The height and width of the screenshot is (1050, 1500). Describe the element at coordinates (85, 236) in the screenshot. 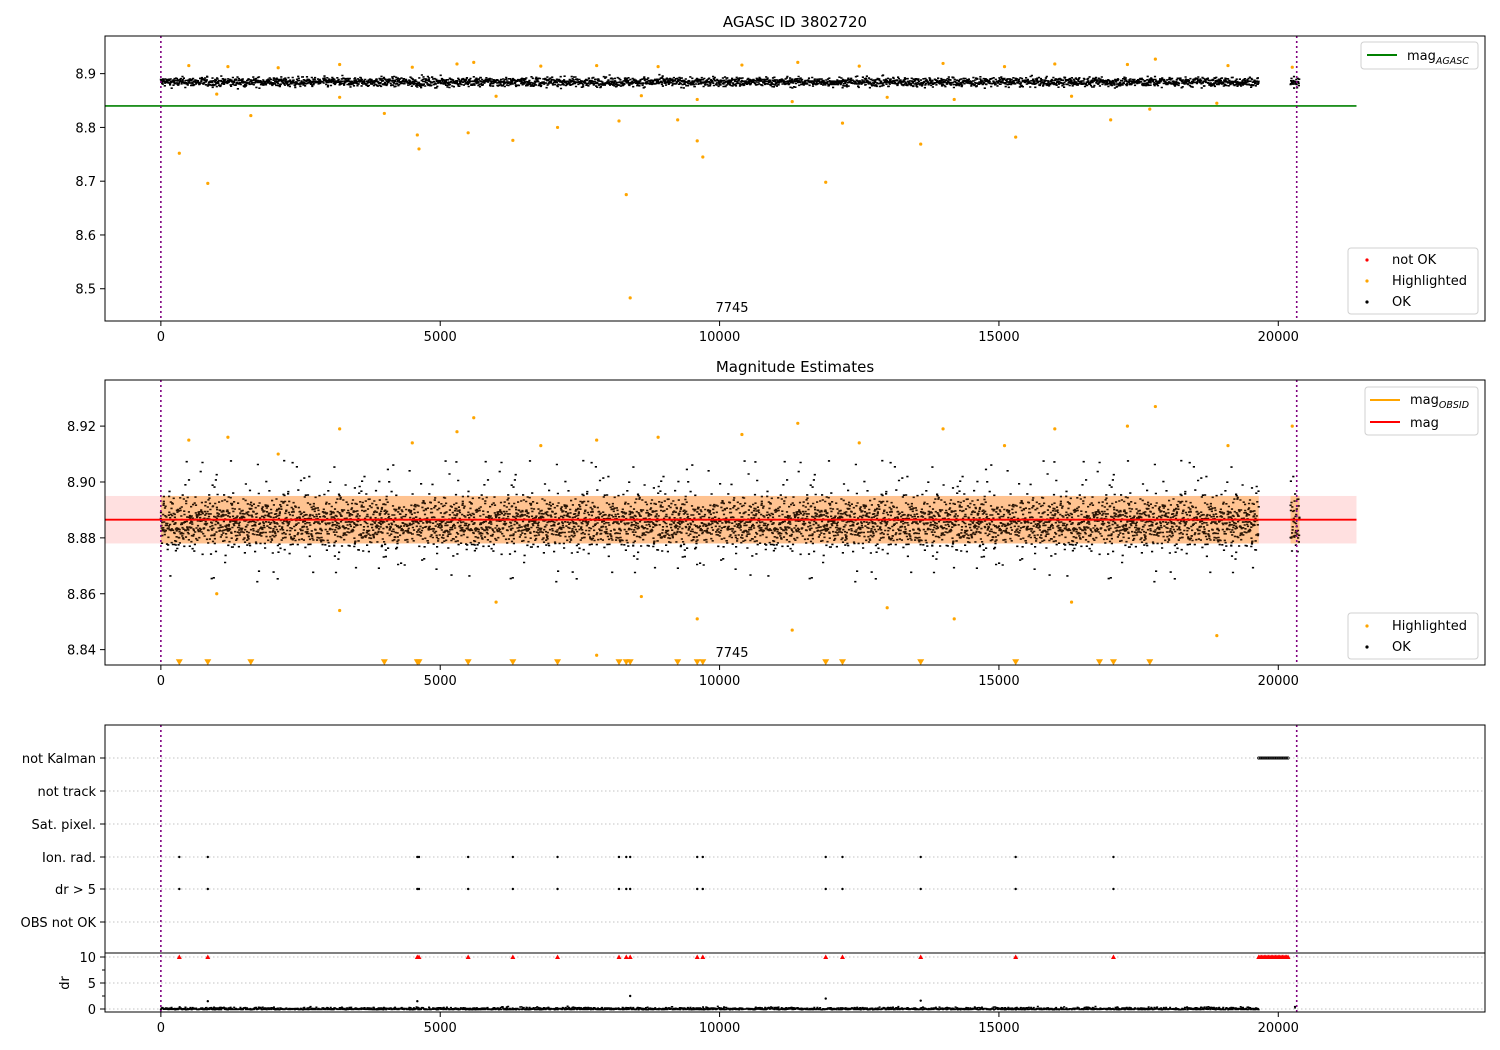

I see `y-tick-label: 8.6` at that location.